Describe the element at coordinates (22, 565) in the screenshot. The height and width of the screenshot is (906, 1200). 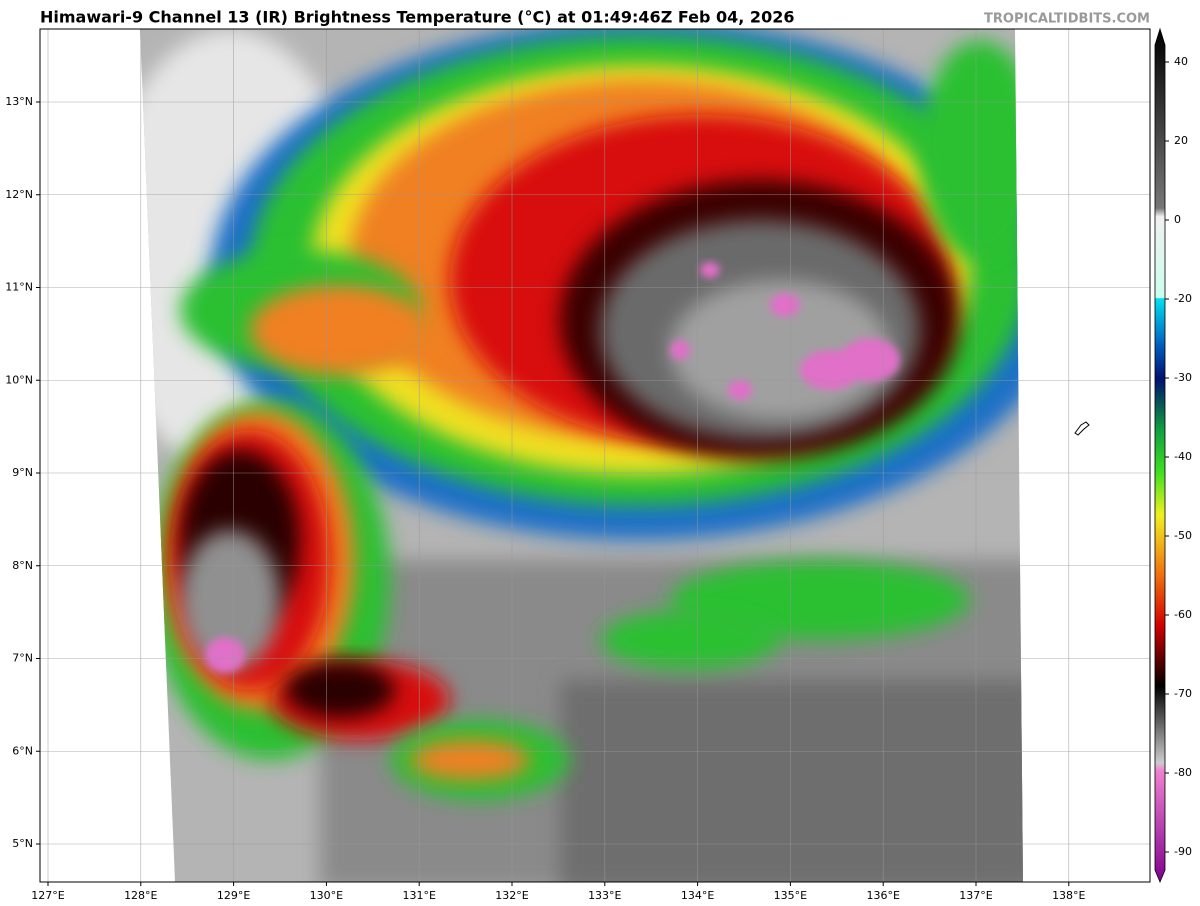
I see `lat-label: 8°N` at that location.